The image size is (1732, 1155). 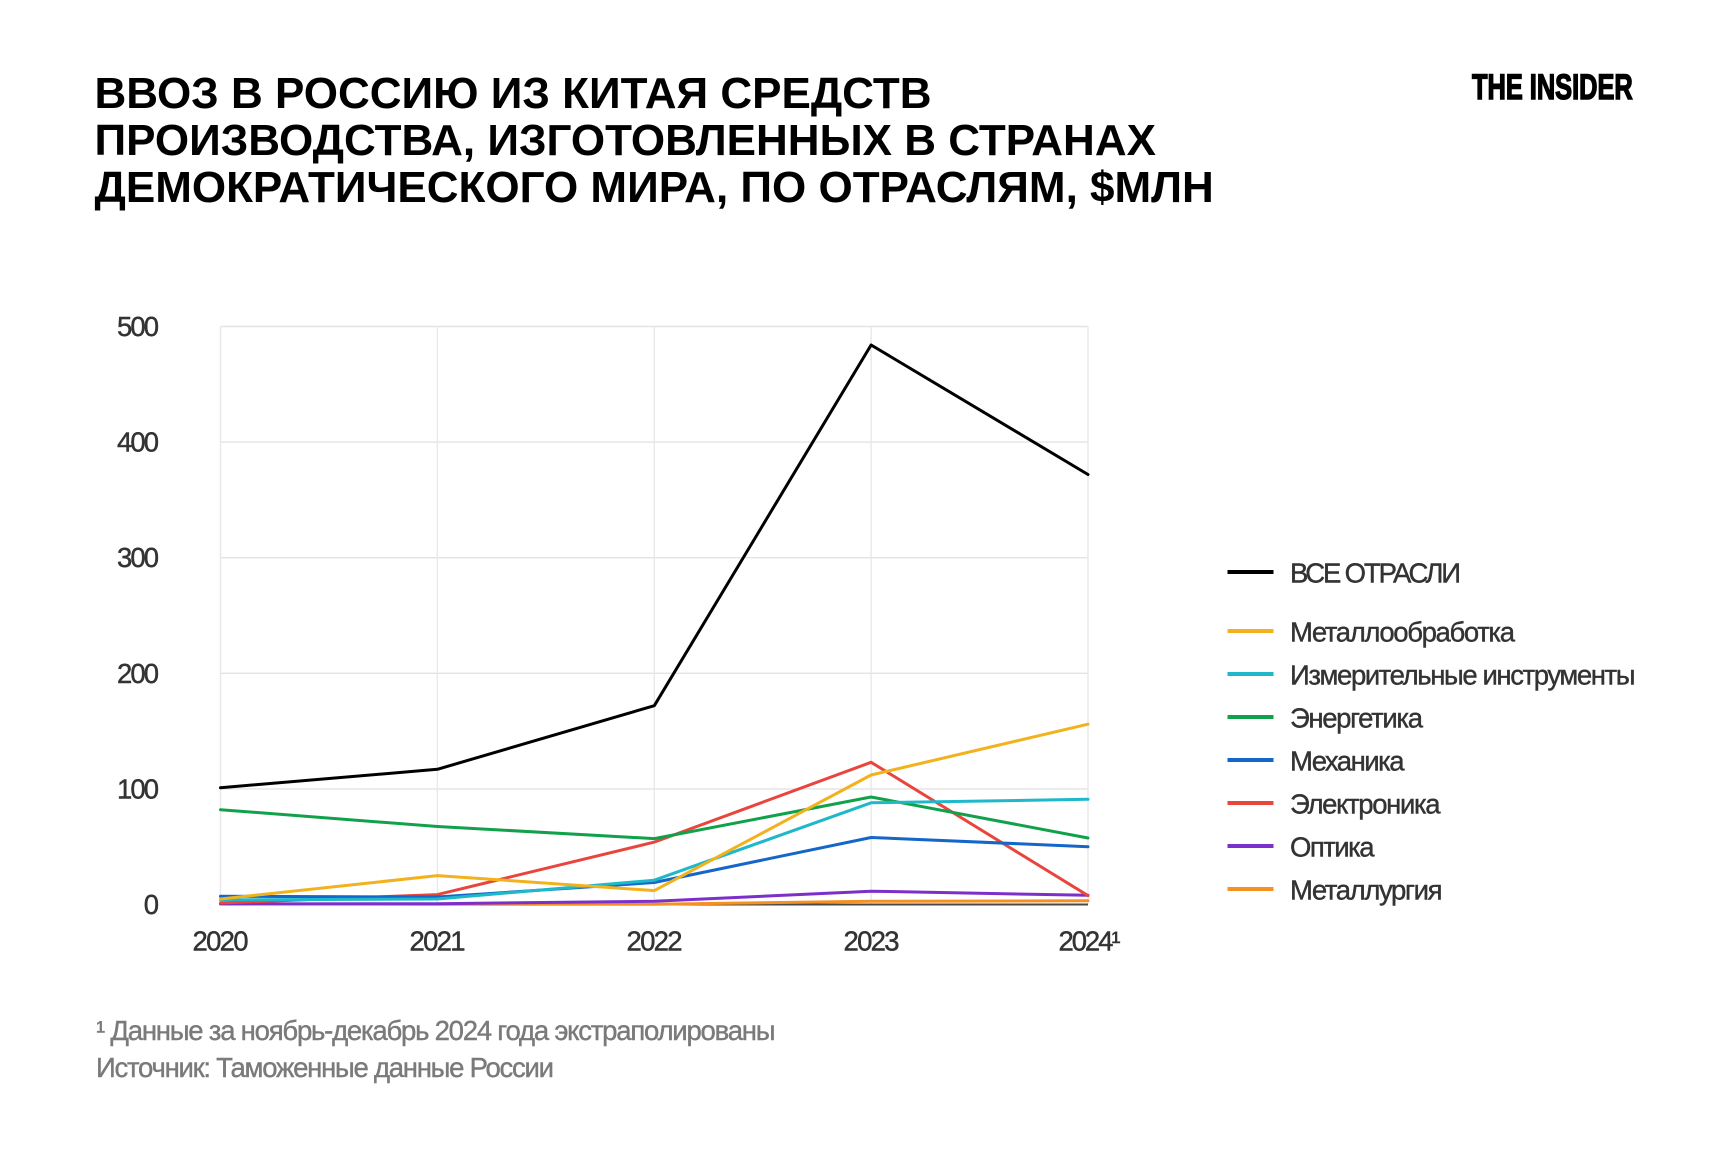 I want to click on svg-text: Механика, so click(x=1347, y=761).